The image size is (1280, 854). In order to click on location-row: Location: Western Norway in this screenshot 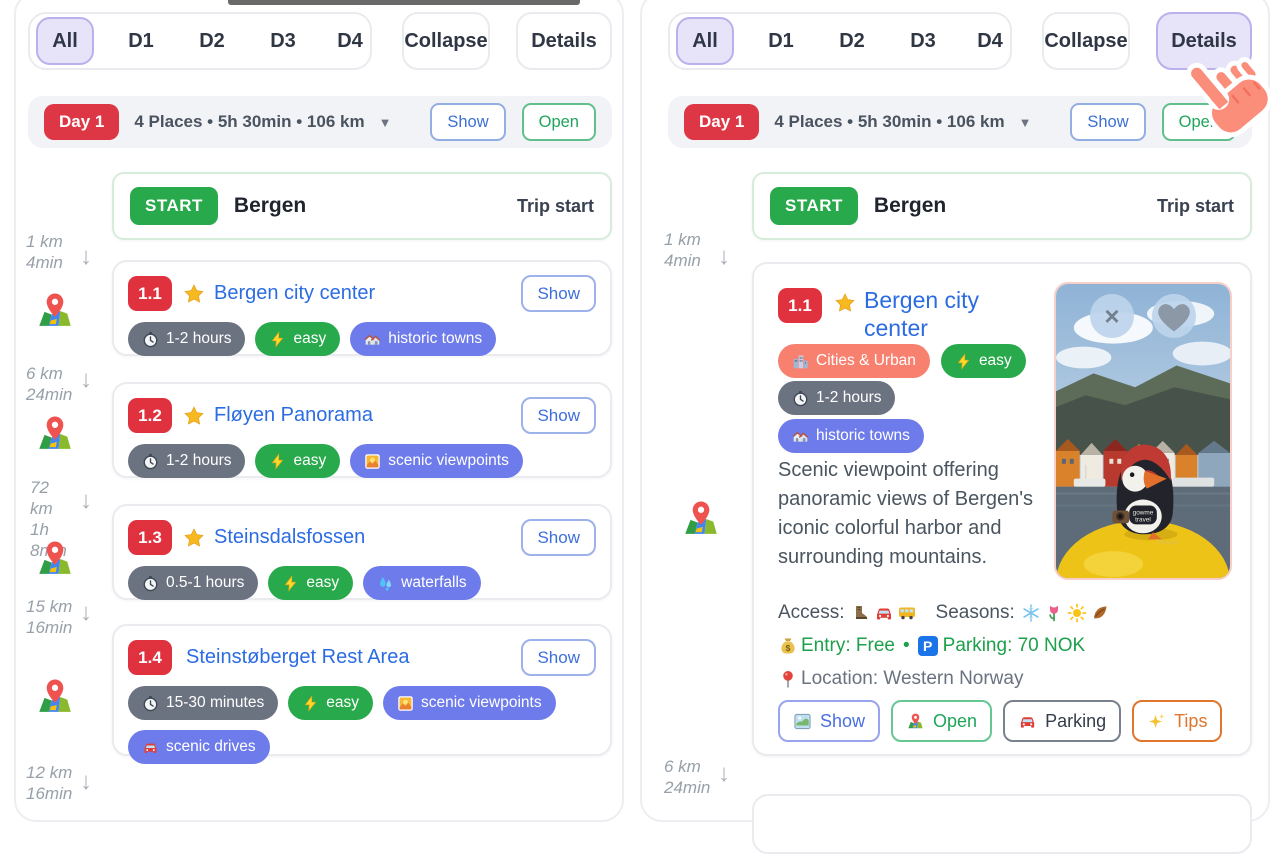, I will do `click(900, 679)`.